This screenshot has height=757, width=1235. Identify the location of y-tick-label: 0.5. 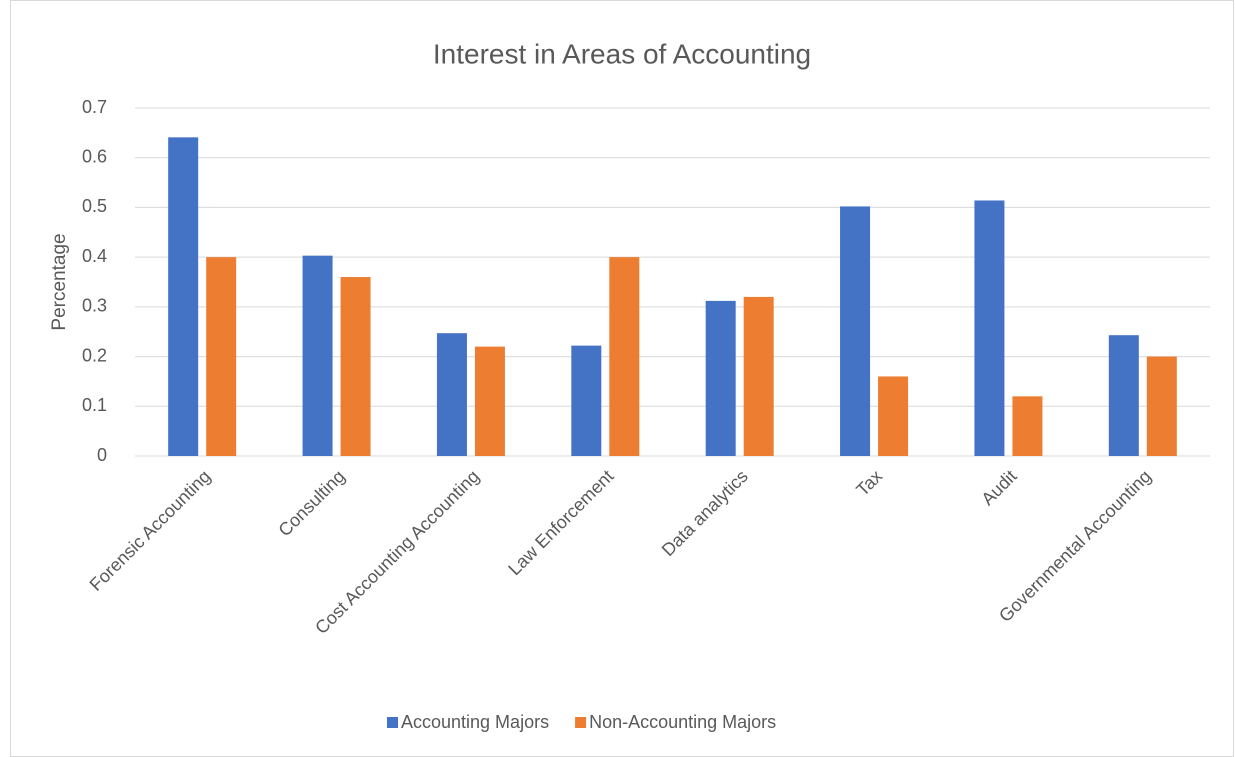
(94, 206).